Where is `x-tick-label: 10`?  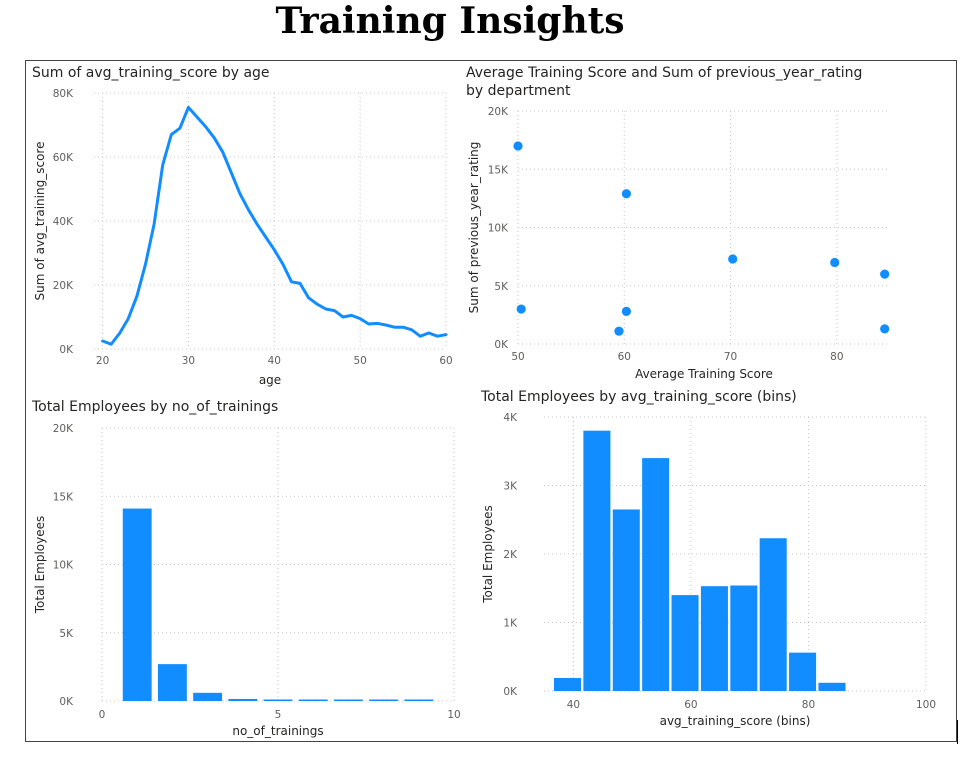
x-tick-label: 10 is located at coordinates (453, 715).